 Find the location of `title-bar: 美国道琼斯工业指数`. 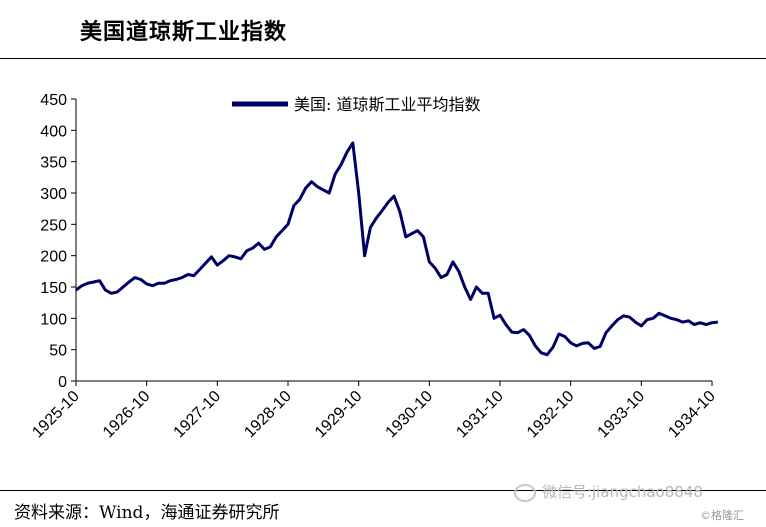

title-bar: 美国道琼斯工业指数 is located at coordinates (383, 29).